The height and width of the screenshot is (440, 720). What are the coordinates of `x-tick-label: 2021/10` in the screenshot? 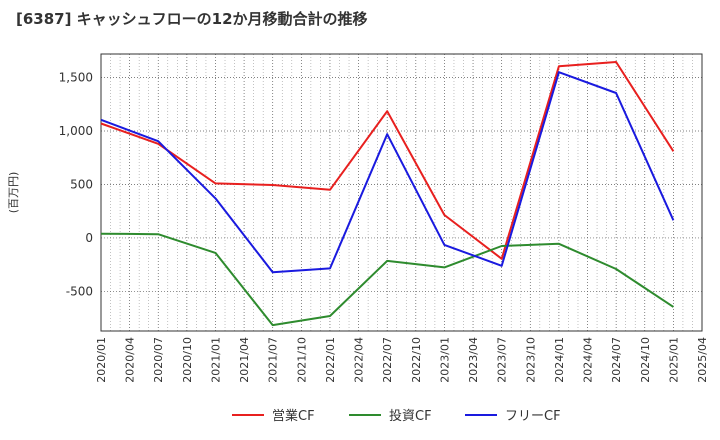 It's located at (301, 360).